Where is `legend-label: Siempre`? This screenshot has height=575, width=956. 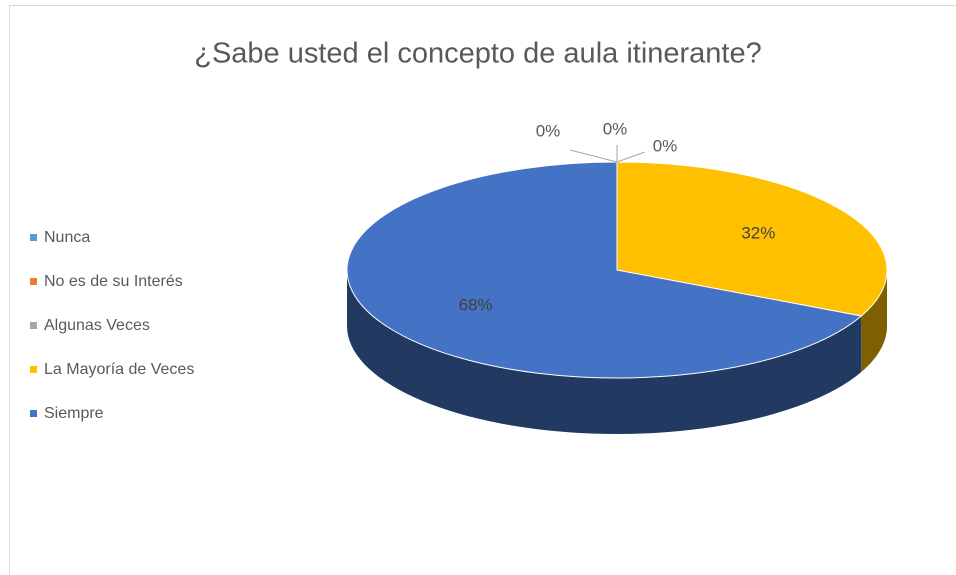 legend-label: Siempre is located at coordinates (74, 413).